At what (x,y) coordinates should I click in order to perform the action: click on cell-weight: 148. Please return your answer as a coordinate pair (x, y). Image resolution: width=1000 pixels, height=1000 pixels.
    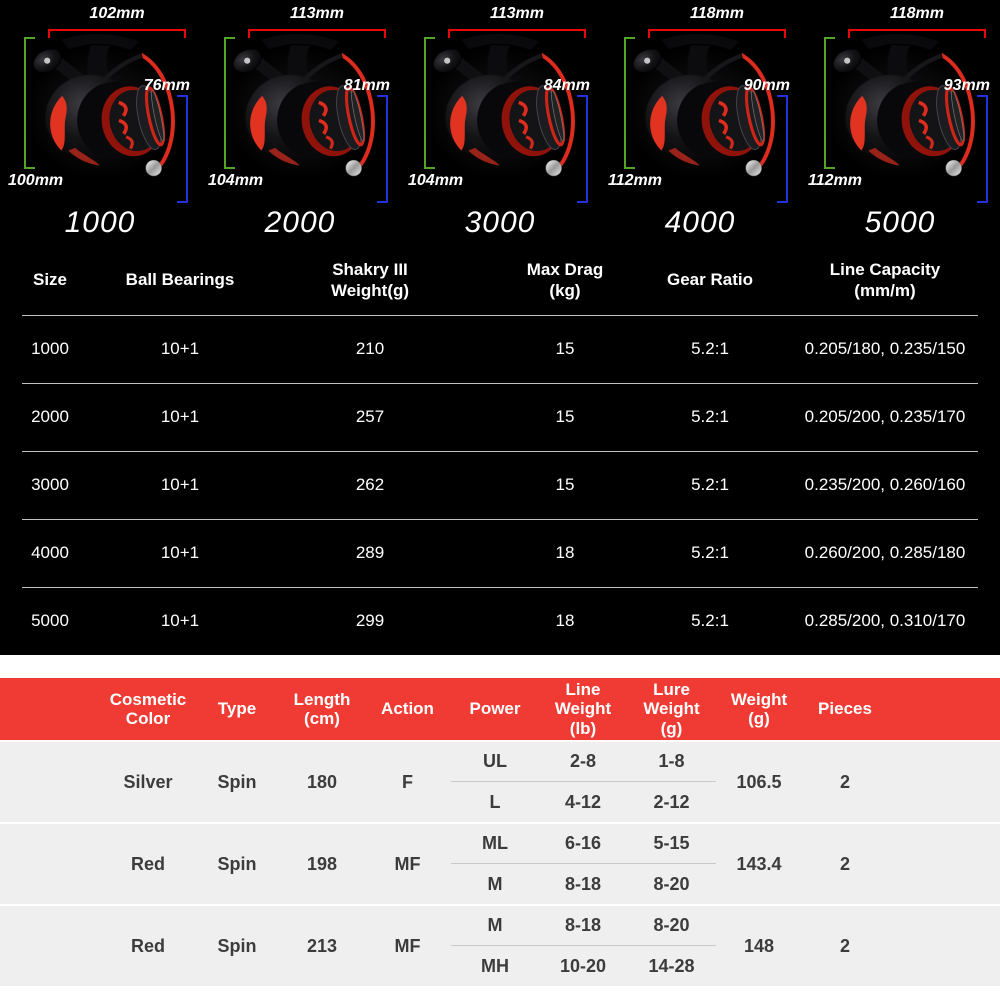
    Looking at the image, I should click on (759, 945).